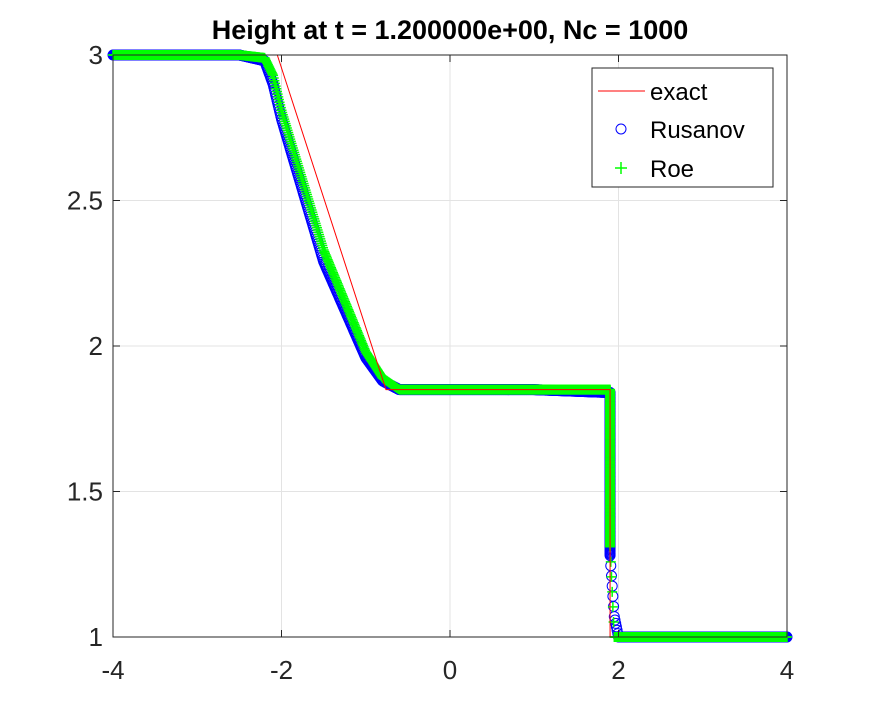 Image resolution: width=869 pixels, height=717 pixels. I want to click on y-tick-label: 2.5, so click(85, 201).